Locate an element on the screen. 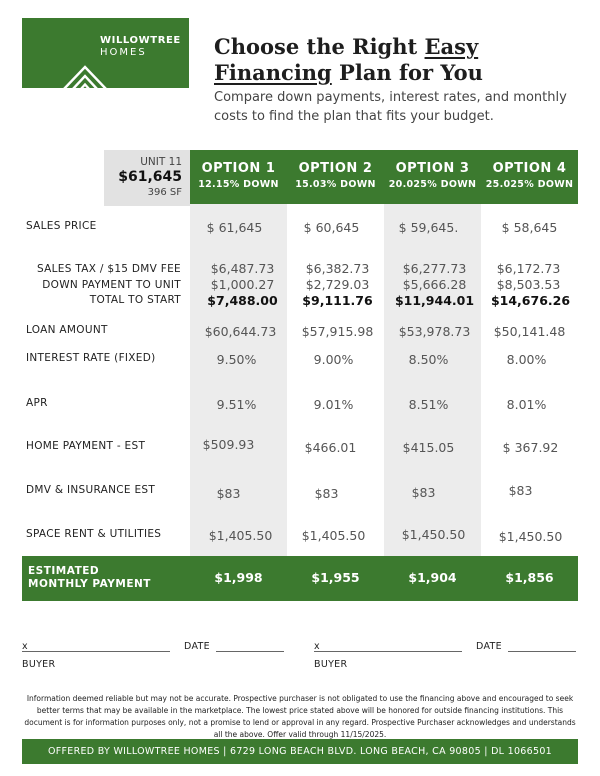  value-down-payment-opt2: $2,729.03 is located at coordinates (337, 284).